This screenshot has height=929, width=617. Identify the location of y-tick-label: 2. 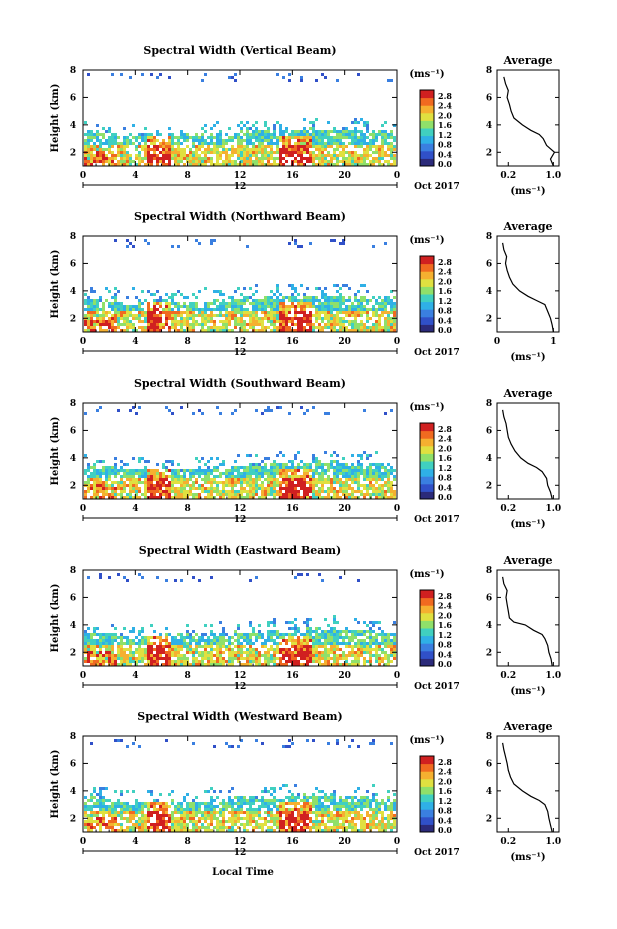
(73, 653).